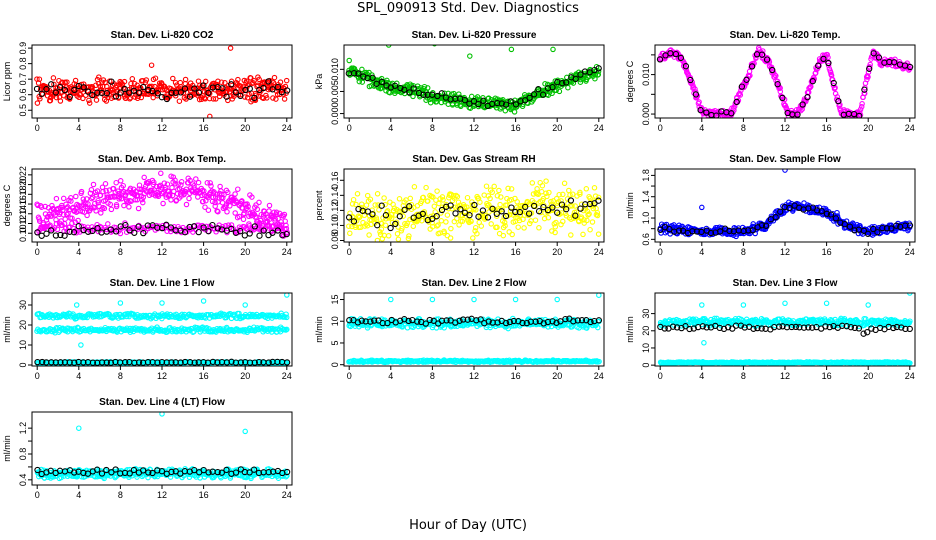 This screenshot has height=540, width=936. Describe the element at coordinates (474, 35) in the screenshot. I see `chart-title: Stan. Dev. Li-820 Pressure` at that location.